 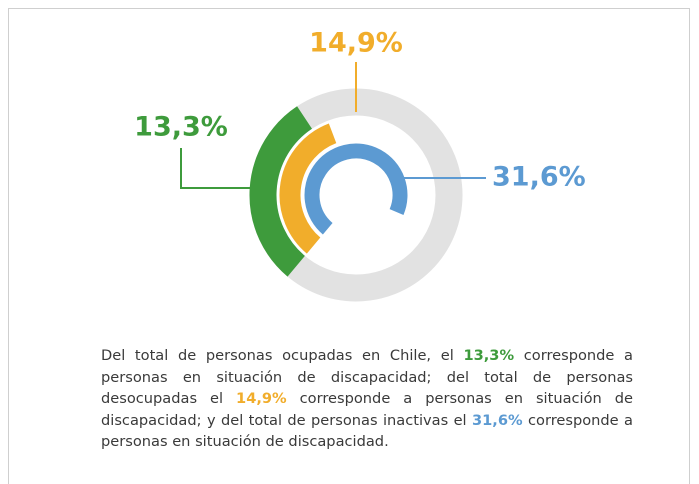 What do you see at coordinates (216, 168) in the screenshot?
I see `leader-line` at bounding box center [216, 168].